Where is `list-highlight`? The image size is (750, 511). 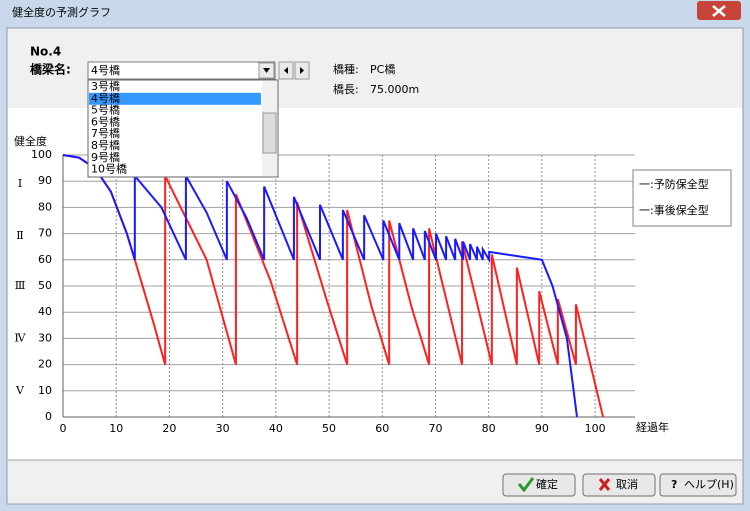
list-highlight is located at coordinates (175, 98).